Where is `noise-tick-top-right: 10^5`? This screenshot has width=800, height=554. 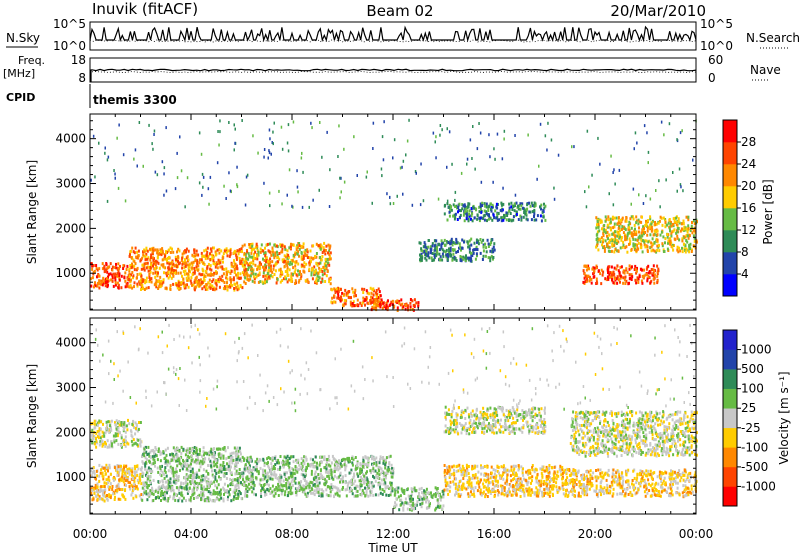
noise-tick-top-right: 10^5 is located at coordinates (716, 24).